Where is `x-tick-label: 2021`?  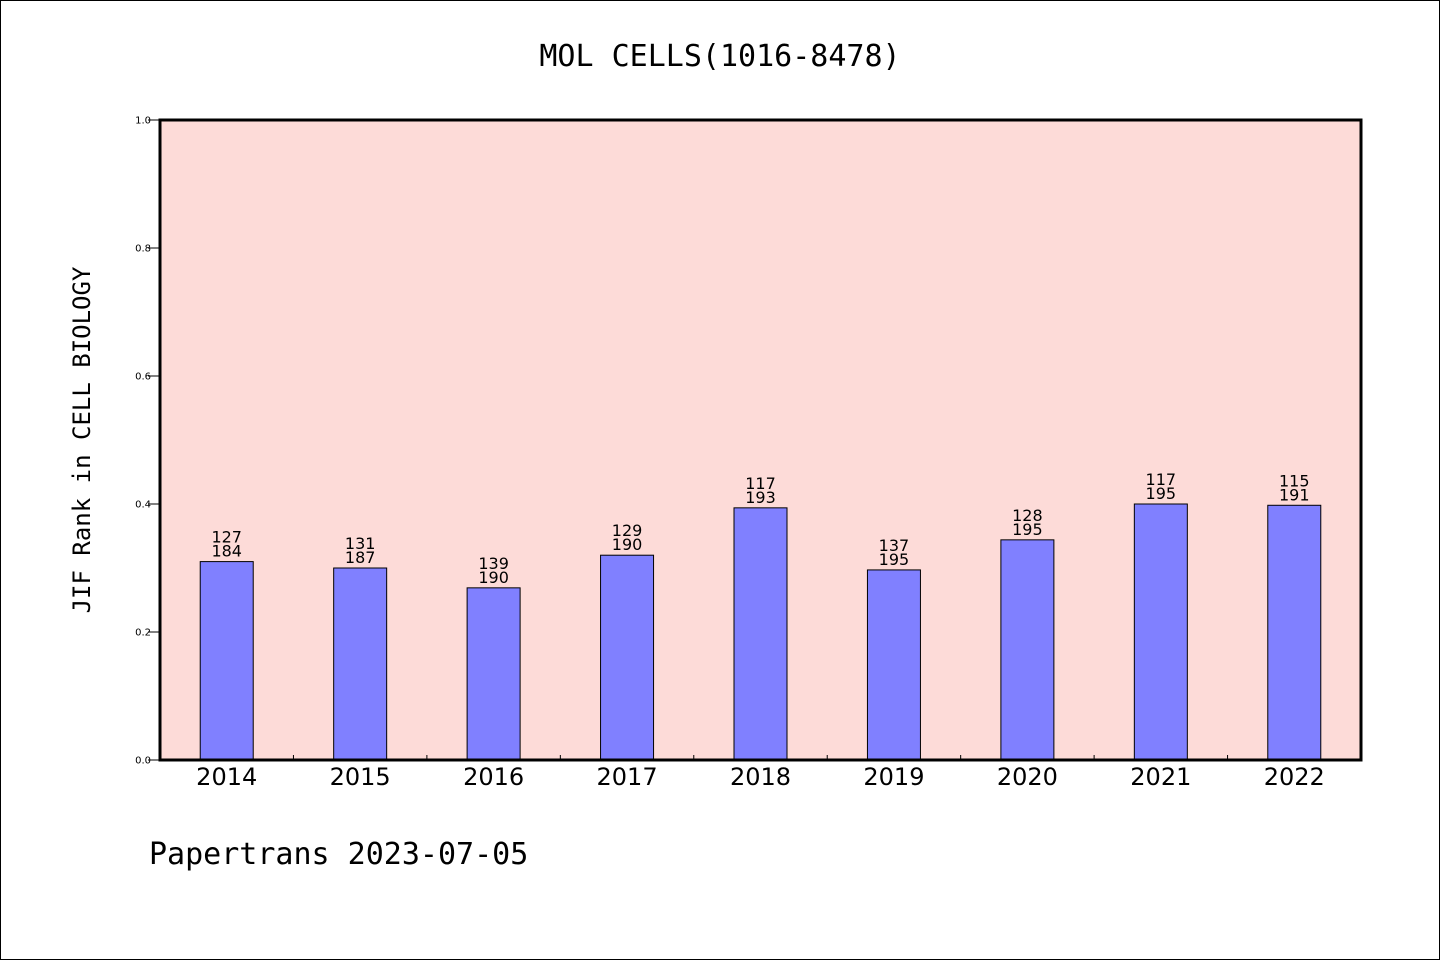 x-tick-label: 2021 is located at coordinates (1160, 777).